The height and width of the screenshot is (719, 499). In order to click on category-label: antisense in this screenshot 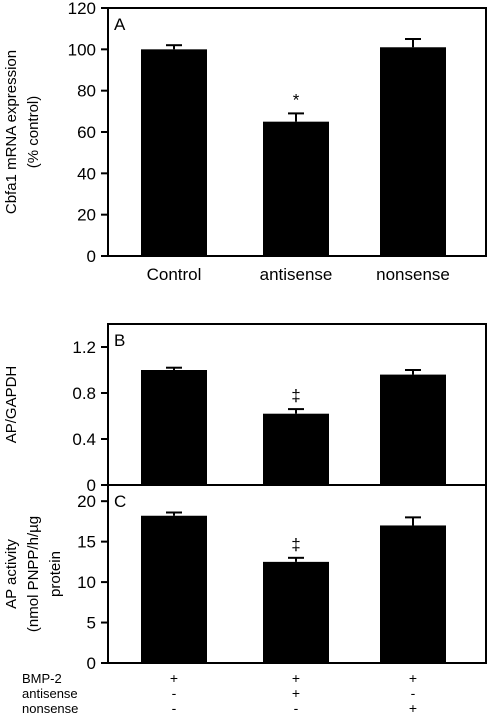, I will do `click(296, 274)`.